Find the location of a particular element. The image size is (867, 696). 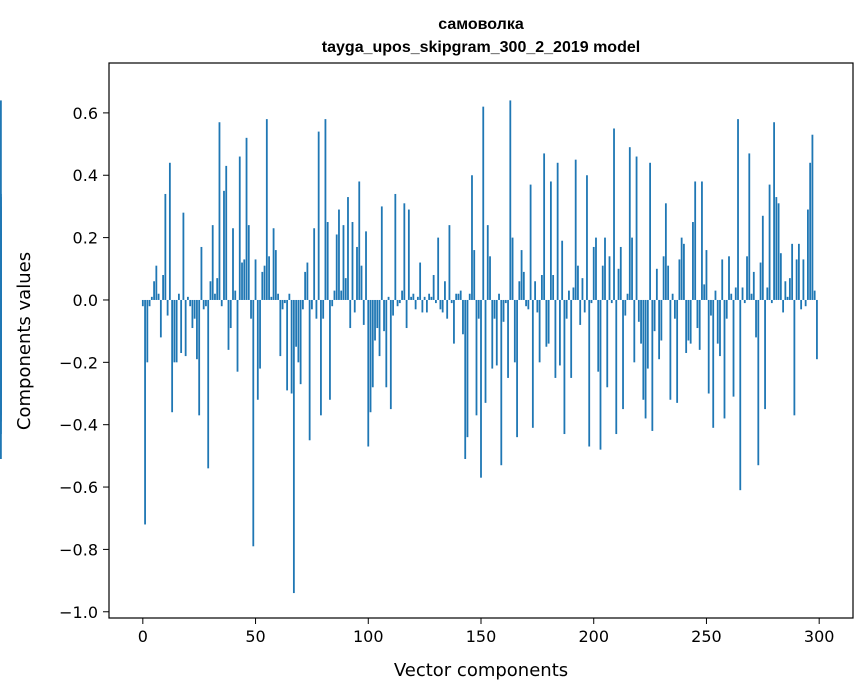

x-tick-label: 300 is located at coordinates (819, 636).